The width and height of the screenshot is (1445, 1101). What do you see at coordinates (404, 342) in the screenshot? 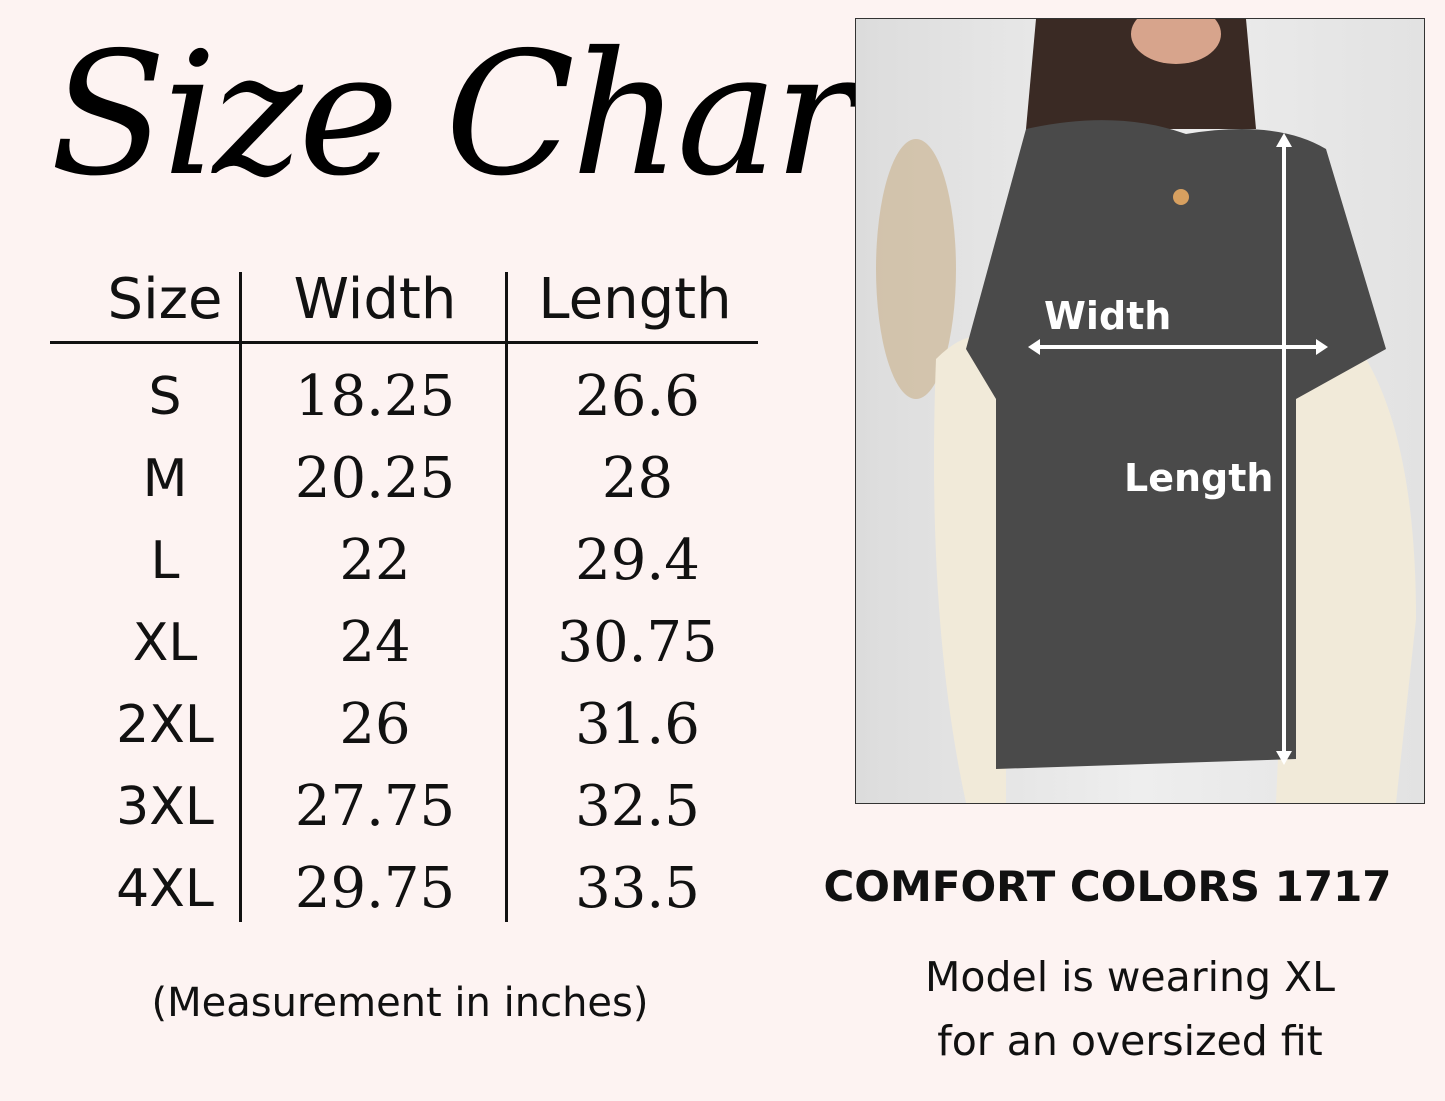
I see `header-divider` at bounding box center [404, 342].